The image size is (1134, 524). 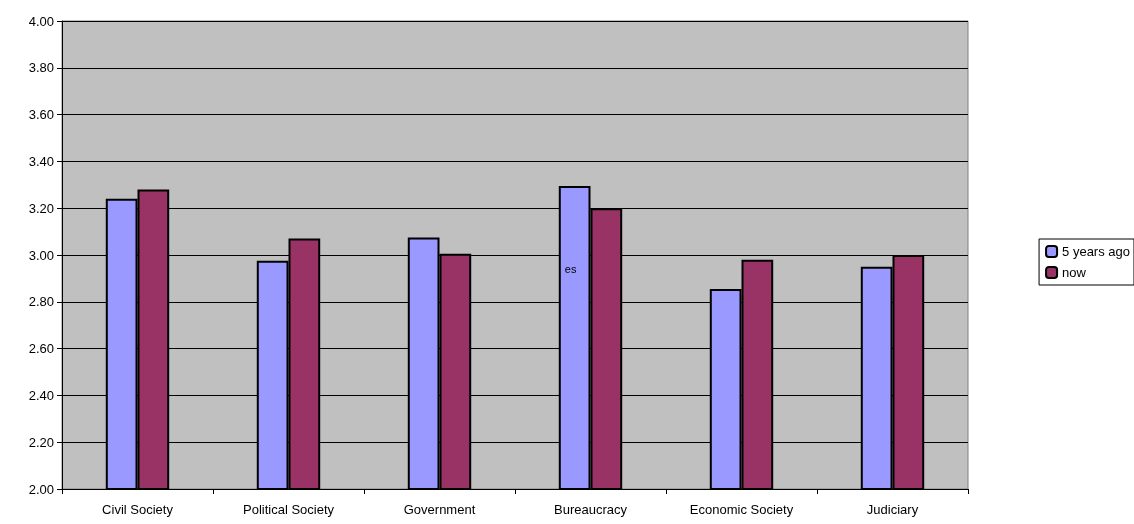 What do you see at coordinates (41, 349) in the screenshot?
I see `y-tick-label: 2.60` at bounding box center [41, 349].